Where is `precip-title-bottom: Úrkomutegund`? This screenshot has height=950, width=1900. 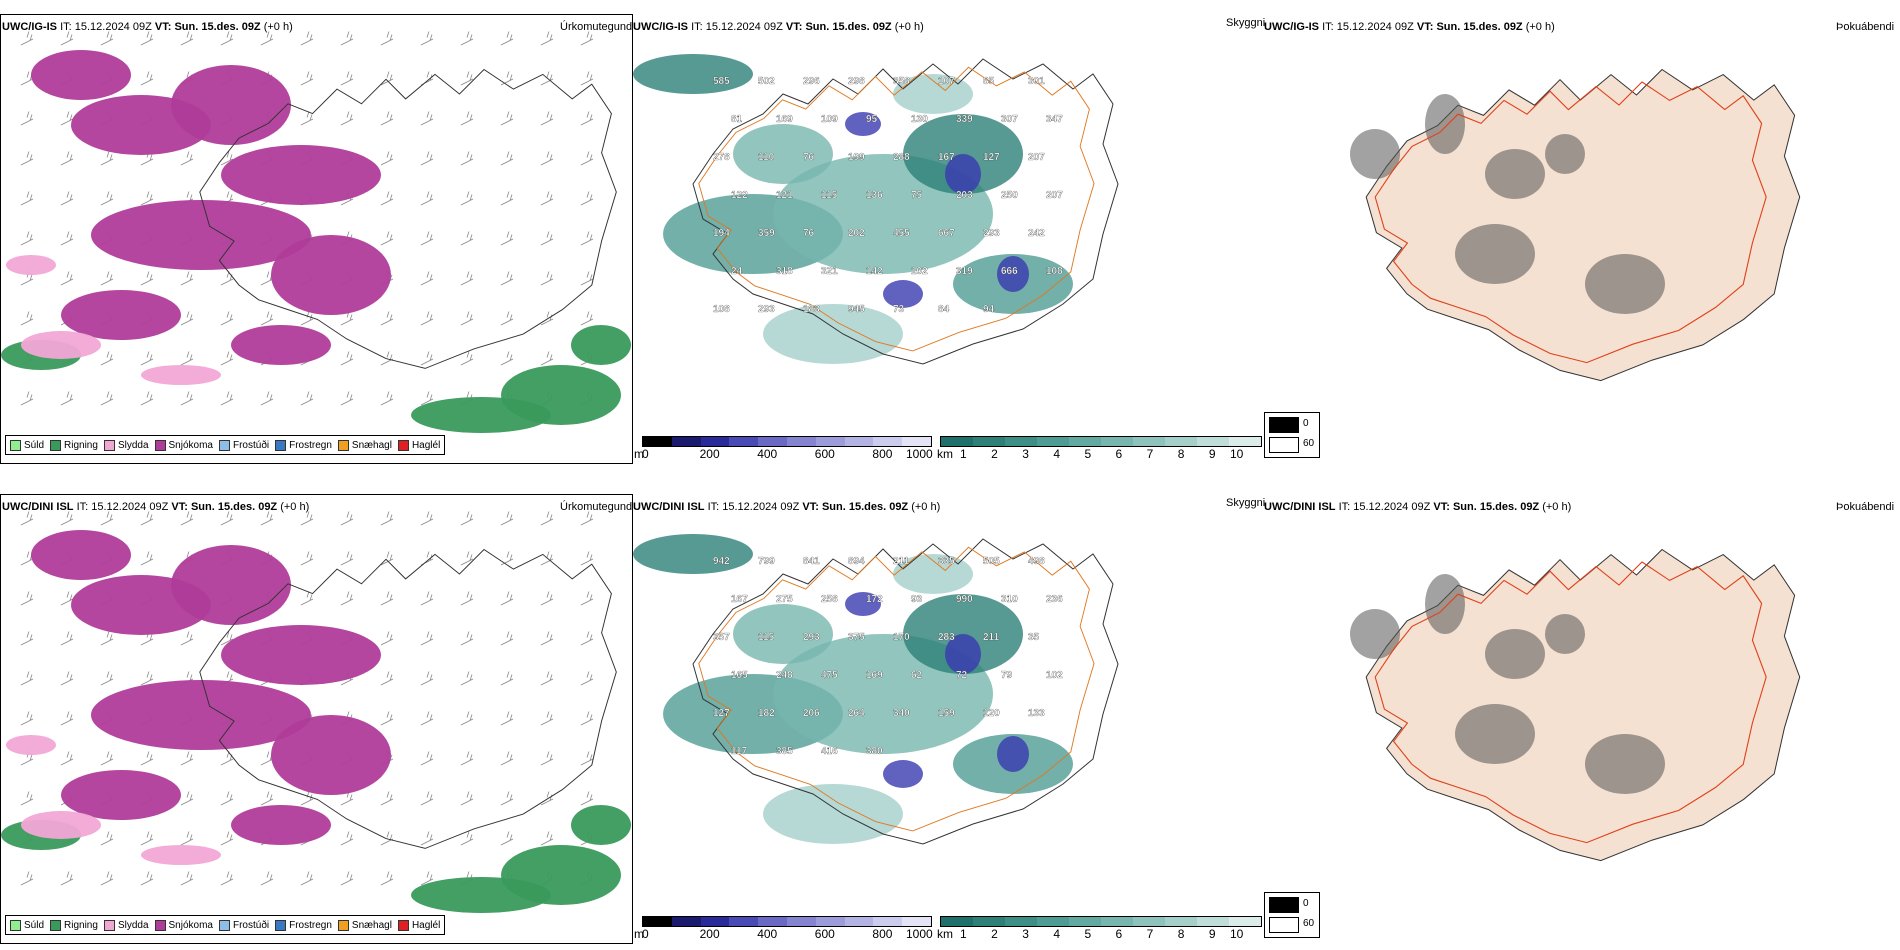
precip-title-bottom: Úrkomutegund is located at coordinates (596, 507).